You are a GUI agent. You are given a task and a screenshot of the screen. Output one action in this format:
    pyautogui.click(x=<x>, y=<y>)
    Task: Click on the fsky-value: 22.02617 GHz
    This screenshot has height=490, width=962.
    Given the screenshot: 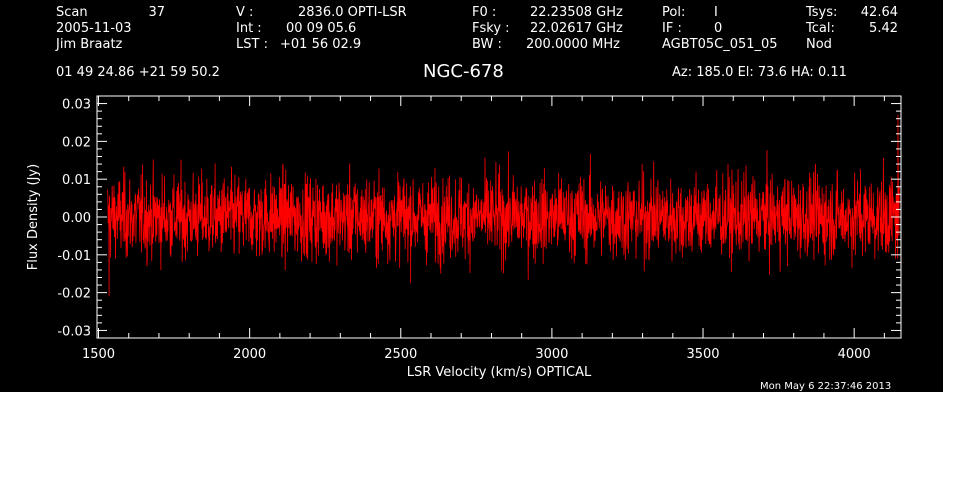 What is the action you would take?
    pyautogui.click(x=576, y=28)
    